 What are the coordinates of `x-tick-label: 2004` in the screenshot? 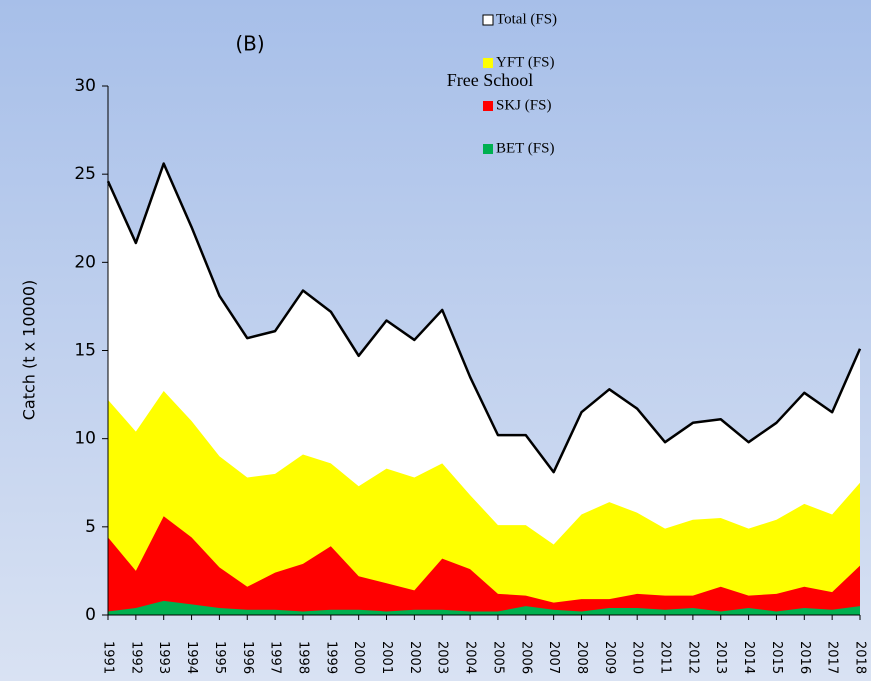 It's located at (470, 657).